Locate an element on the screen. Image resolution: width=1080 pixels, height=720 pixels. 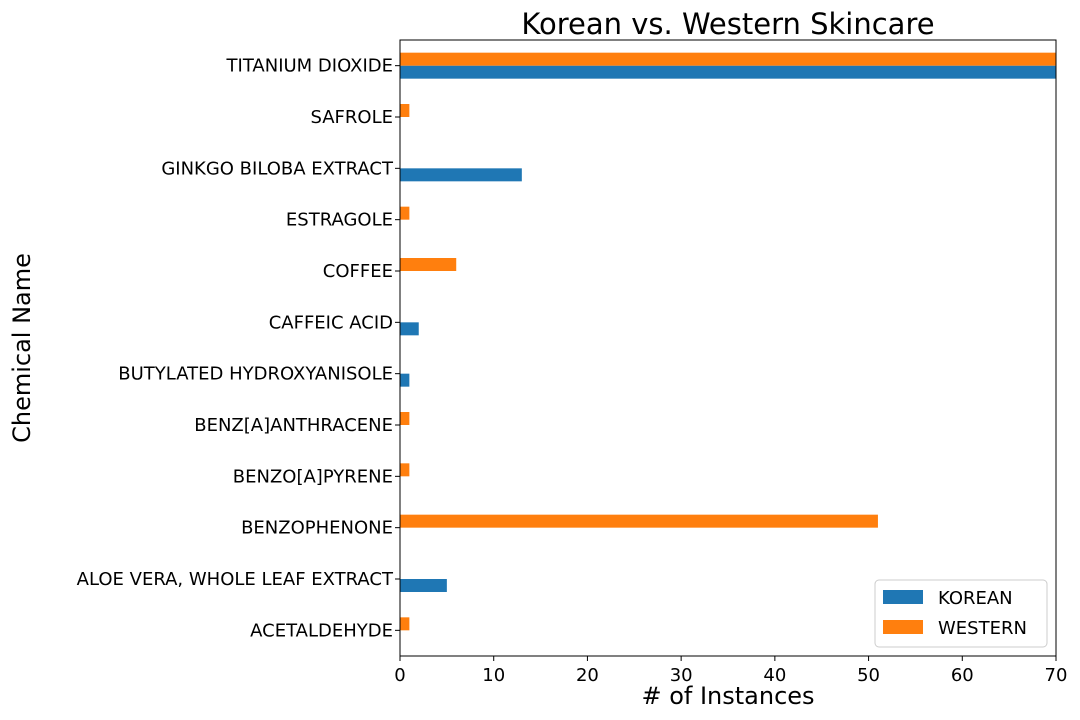
y-tick-label: SAFROLE is located at coordinates (351, 117).